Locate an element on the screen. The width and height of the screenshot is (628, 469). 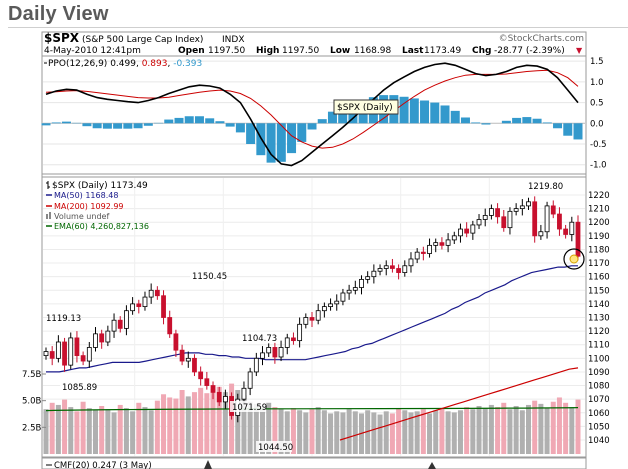
price-tick-label: 1190 is located at coordinates (599, 237).